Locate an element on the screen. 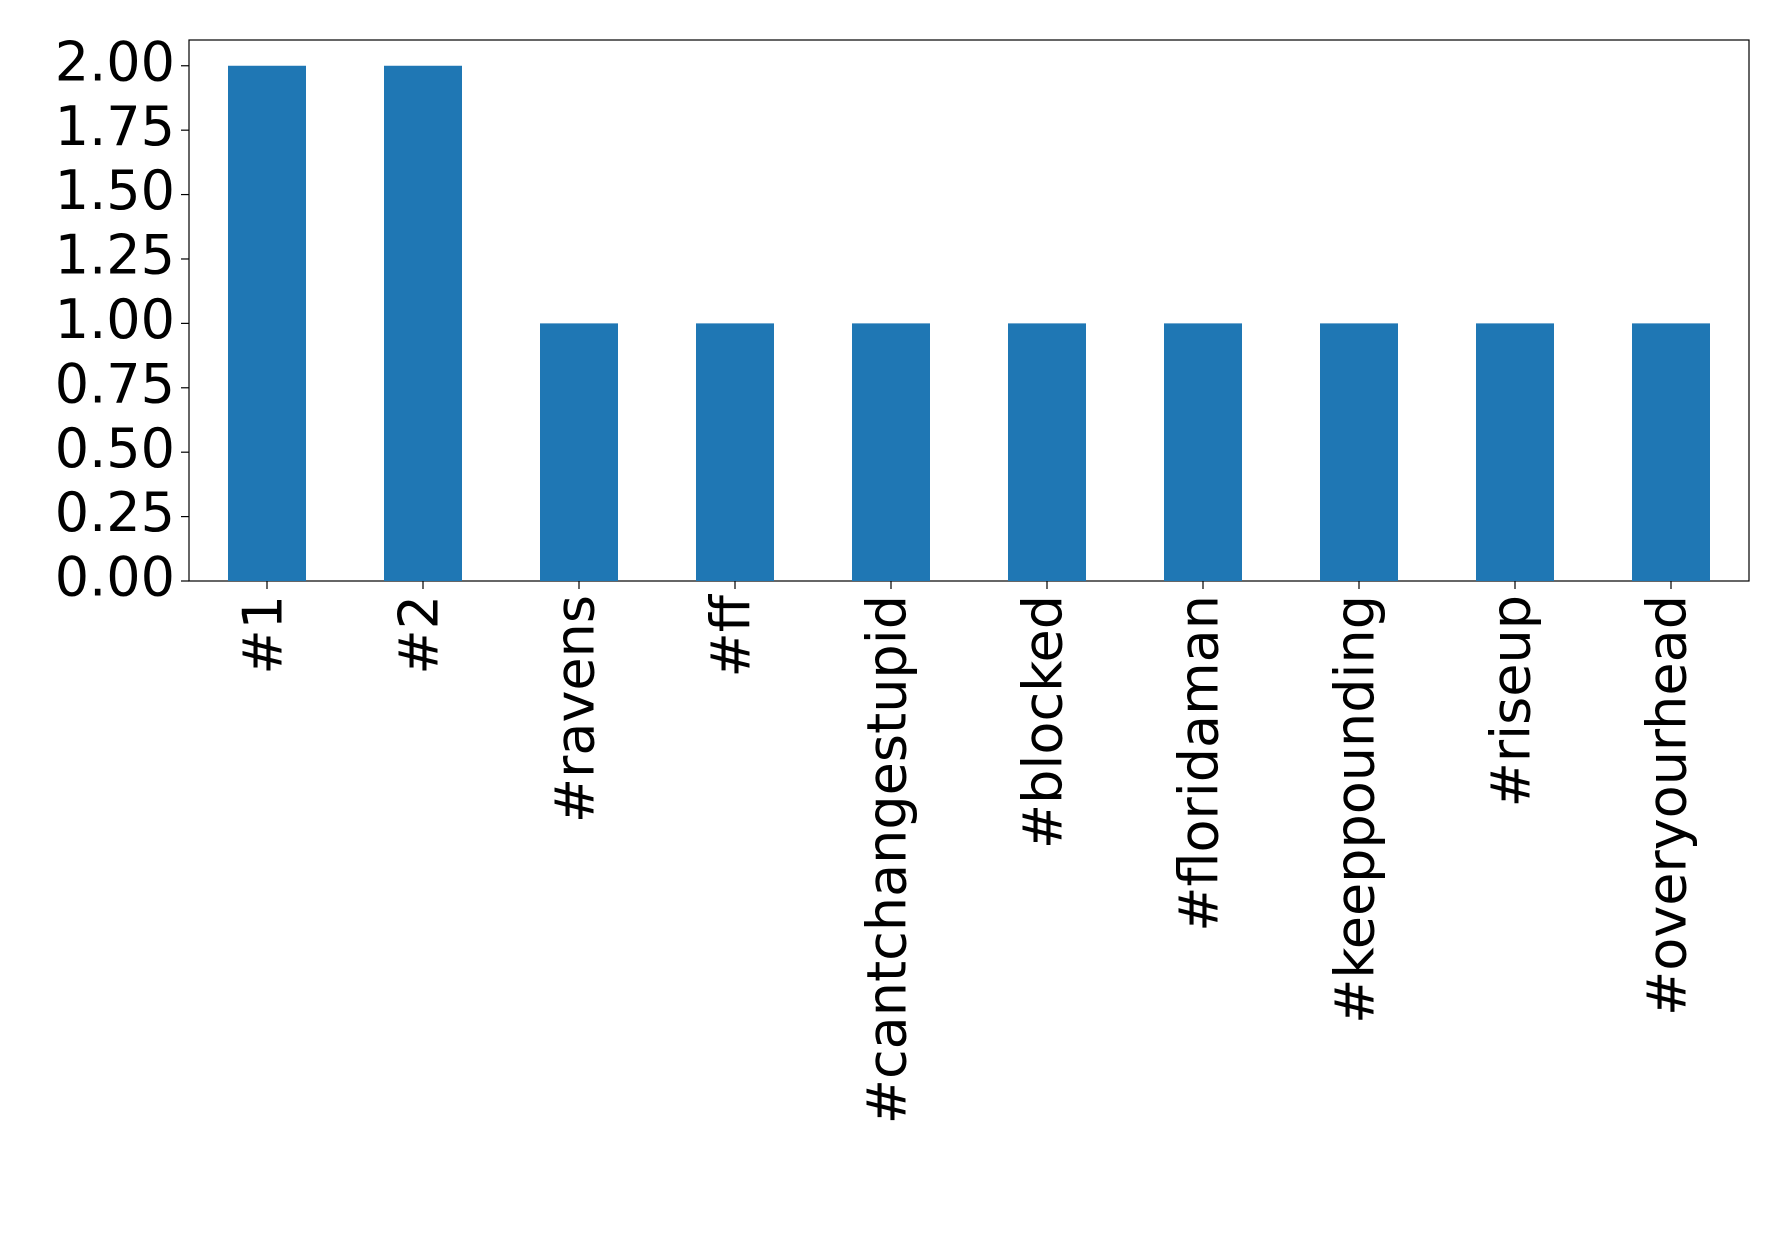 The image size is (1778, 1240). x-tick-label: #keeppounding is located at coordinates (1355, 809).